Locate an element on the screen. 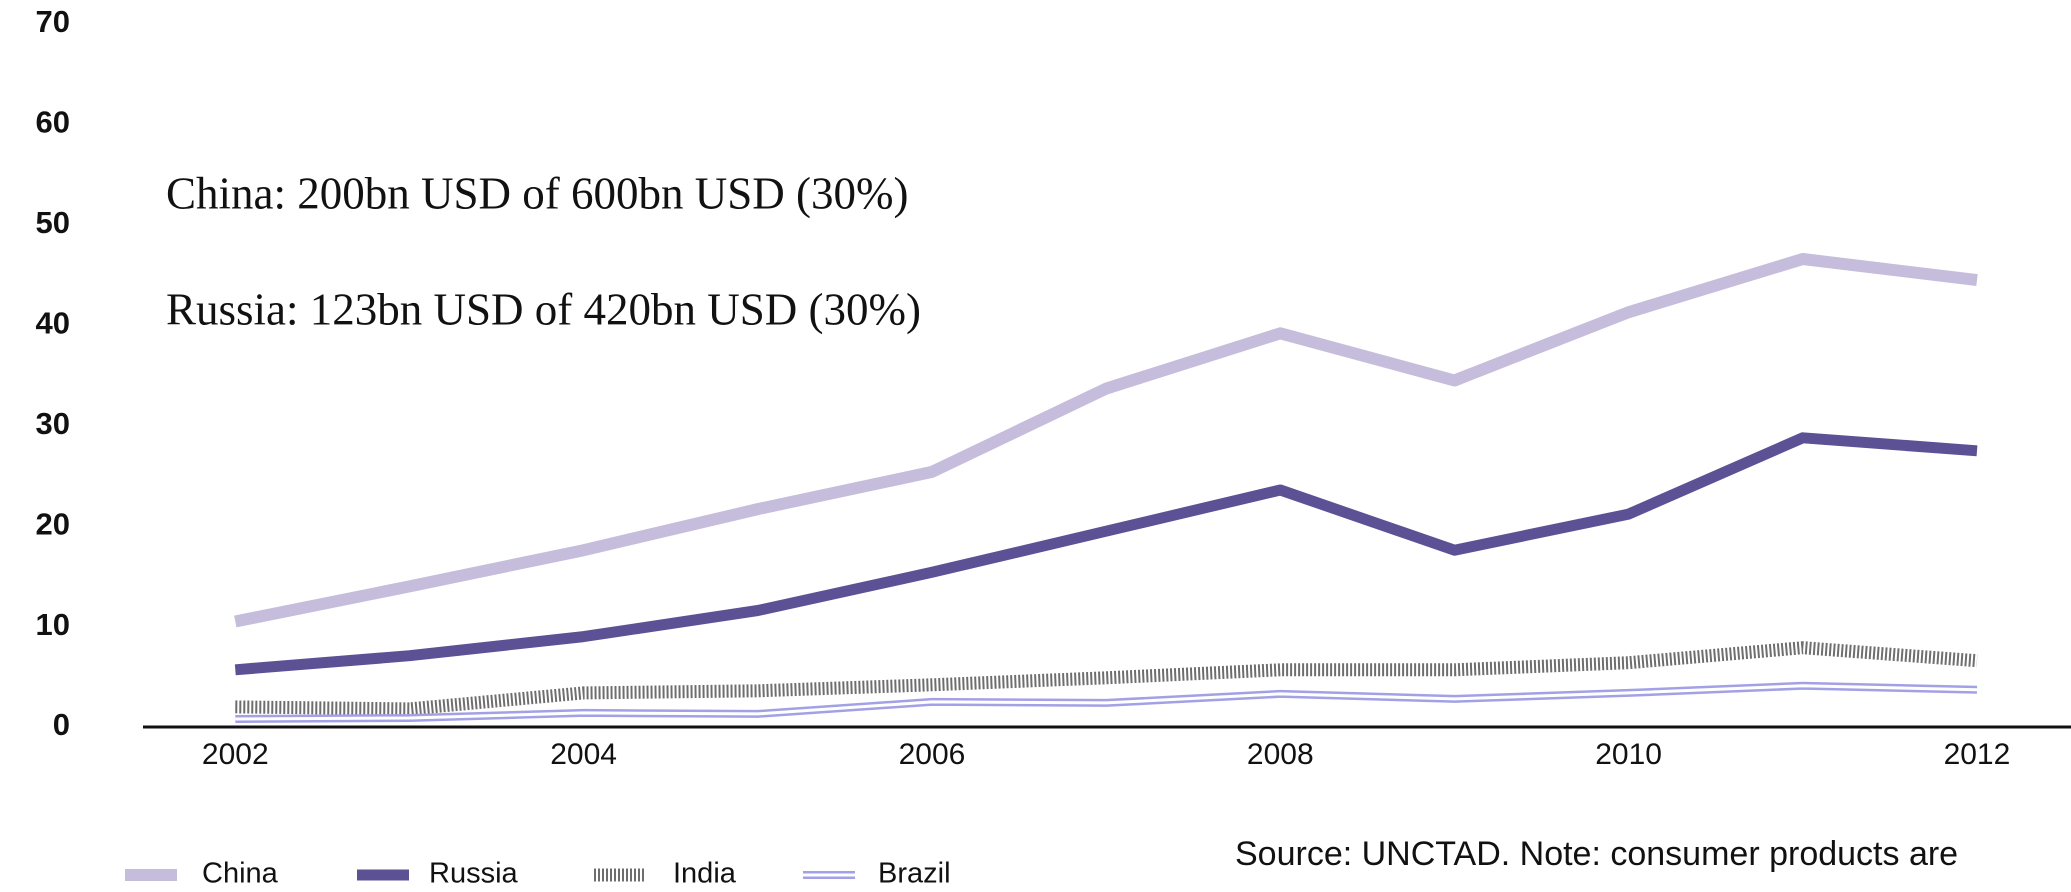 This screenshot has height=892, width=2071. x-tick-label: 2002 is located at coordinates (235, 754).